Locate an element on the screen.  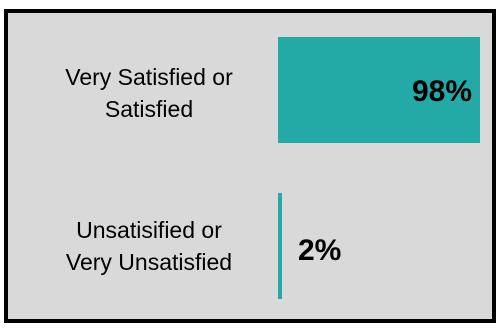
category-label-line: Satisfied is located at coordinates (149, 109).